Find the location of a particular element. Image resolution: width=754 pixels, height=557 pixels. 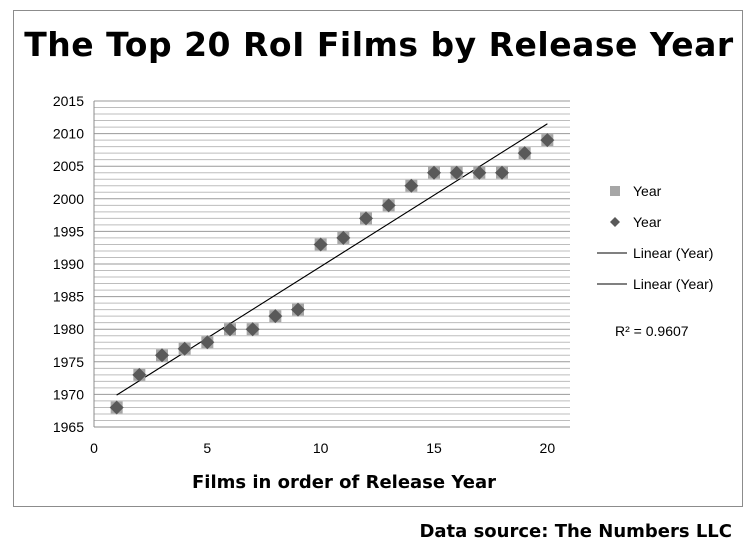

y-tick-label: 1985 is located at coordinates (68, 297).